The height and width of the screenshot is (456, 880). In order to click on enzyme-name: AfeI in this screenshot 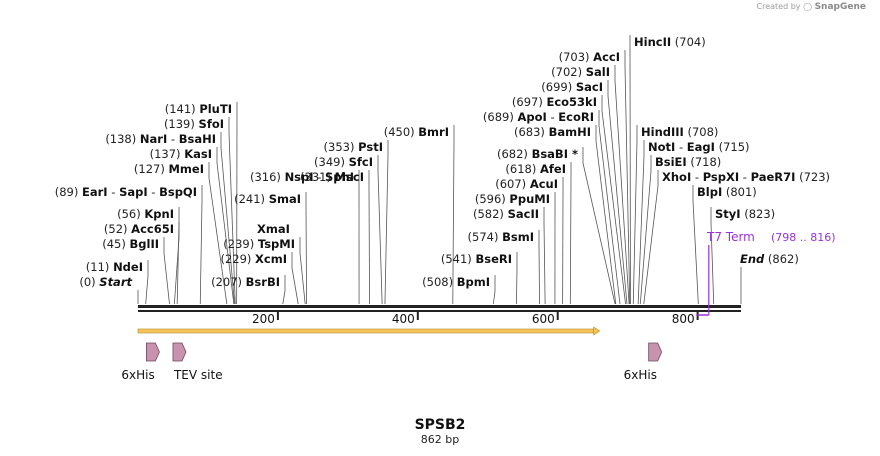, I will do `click(553, 169)`.